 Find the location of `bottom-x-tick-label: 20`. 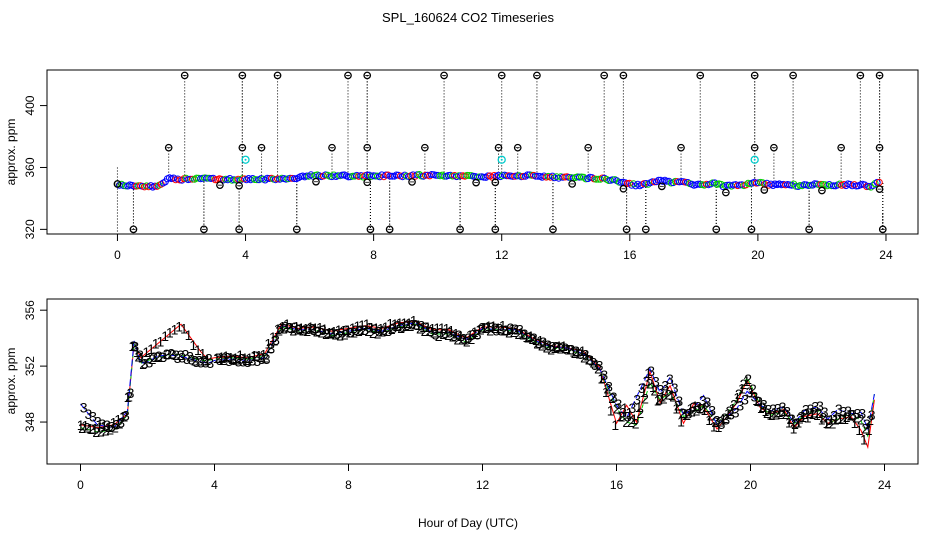

bottom-x-tick-label: 20 is located at coordinates (751, 485).